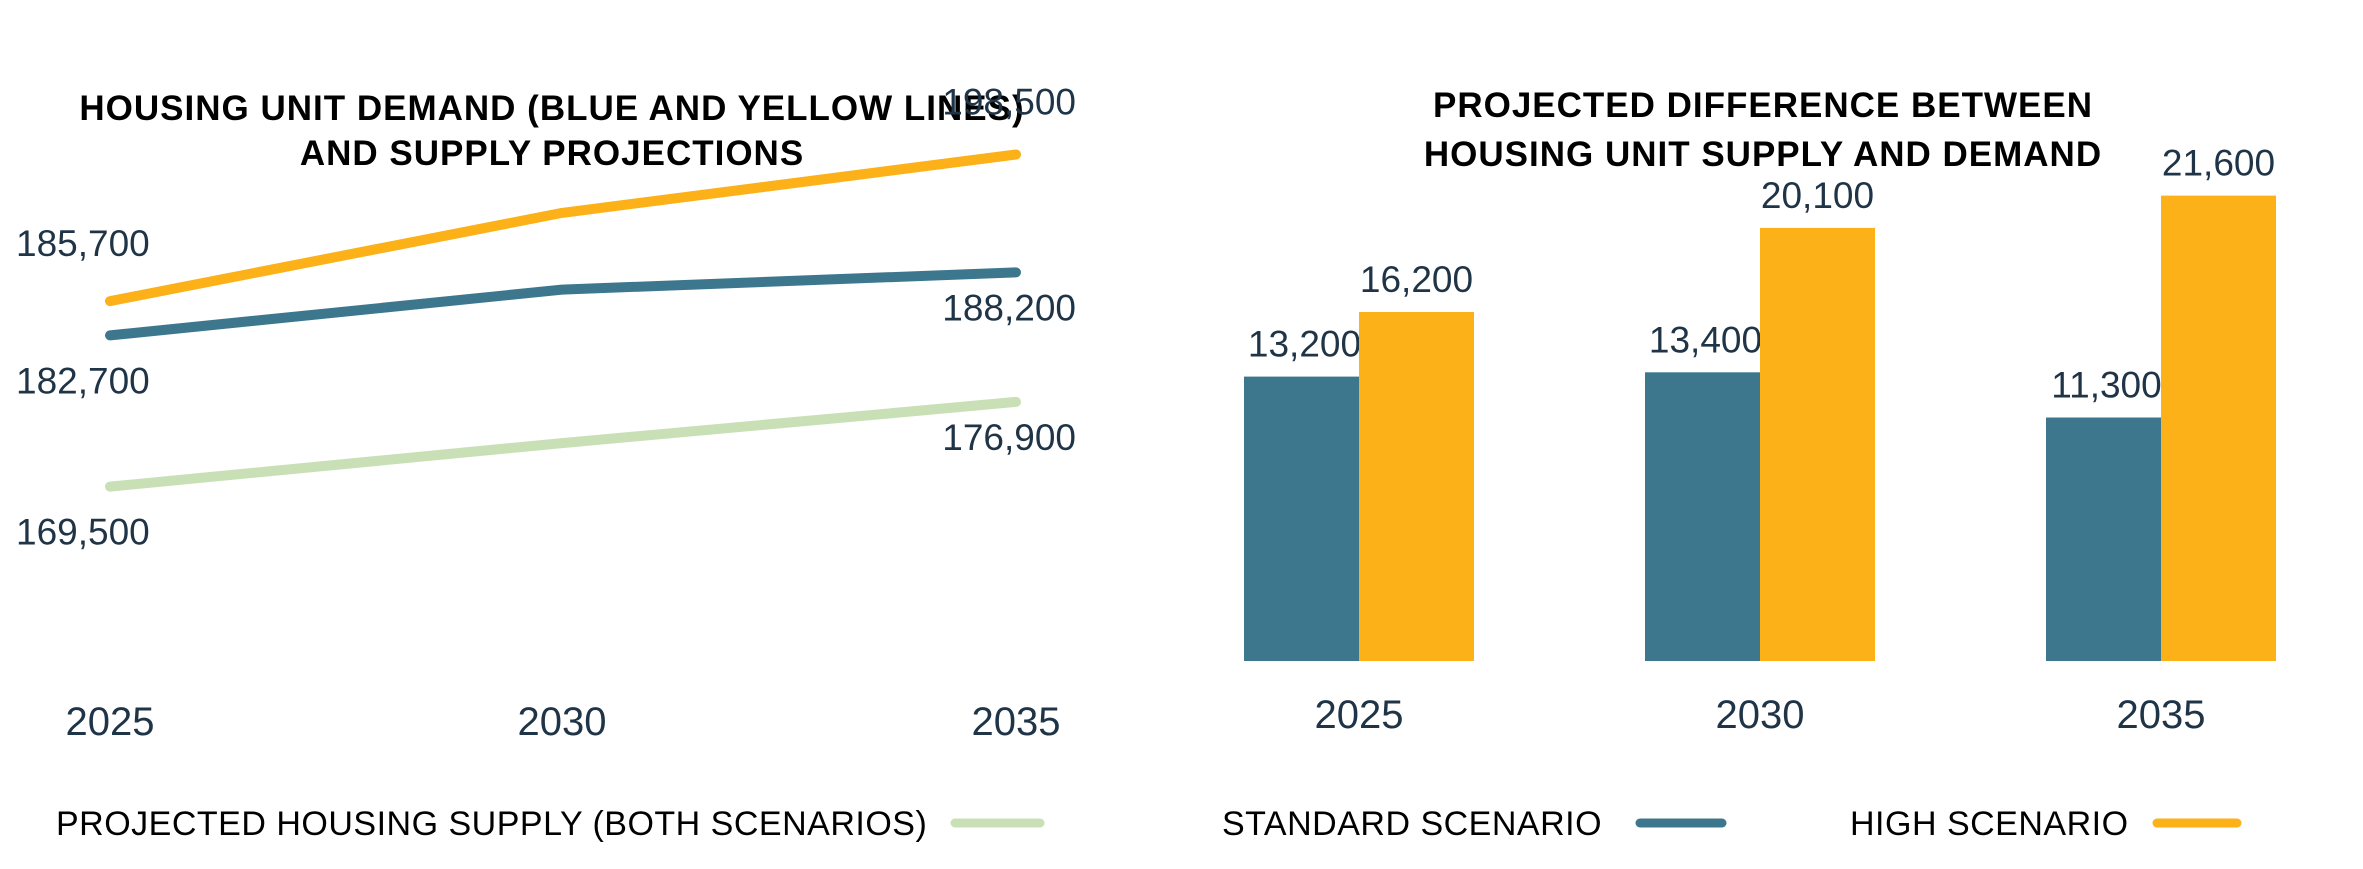 This screenshot has height=869, width=2363. I want to click on bar-label-standard-2035: 11,300, so click(2106, 385).